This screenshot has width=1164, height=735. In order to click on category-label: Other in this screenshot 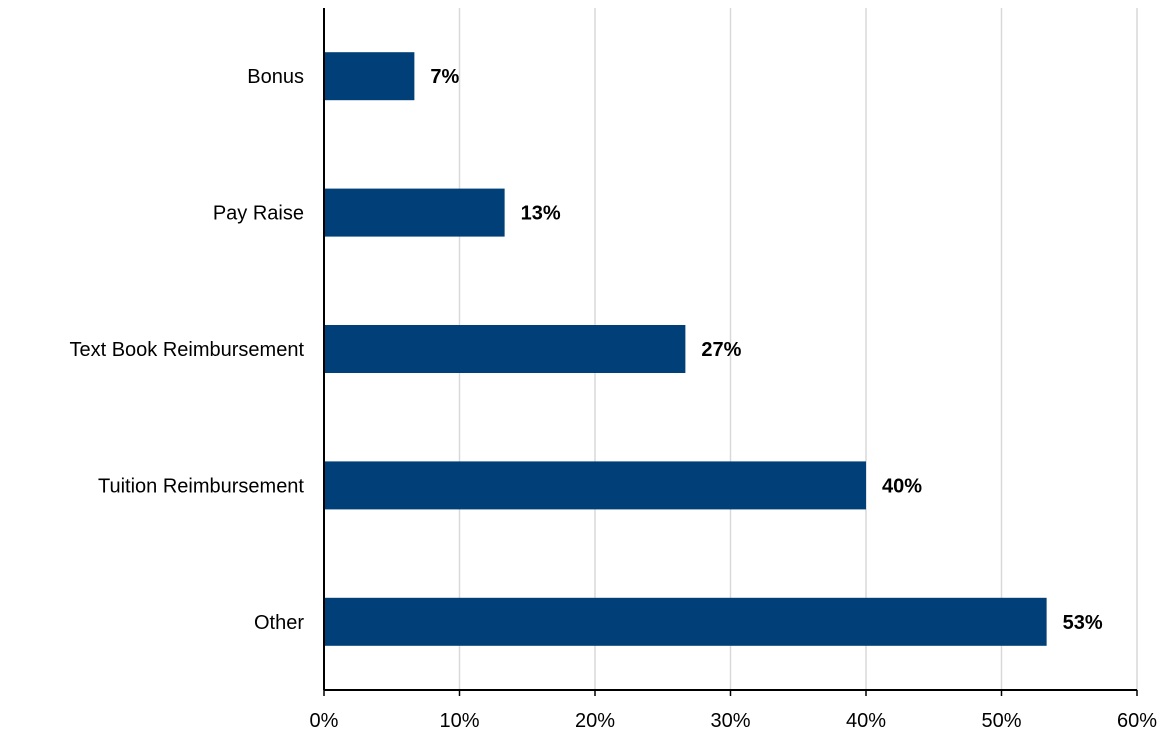, I will do `click(279, 623)`.